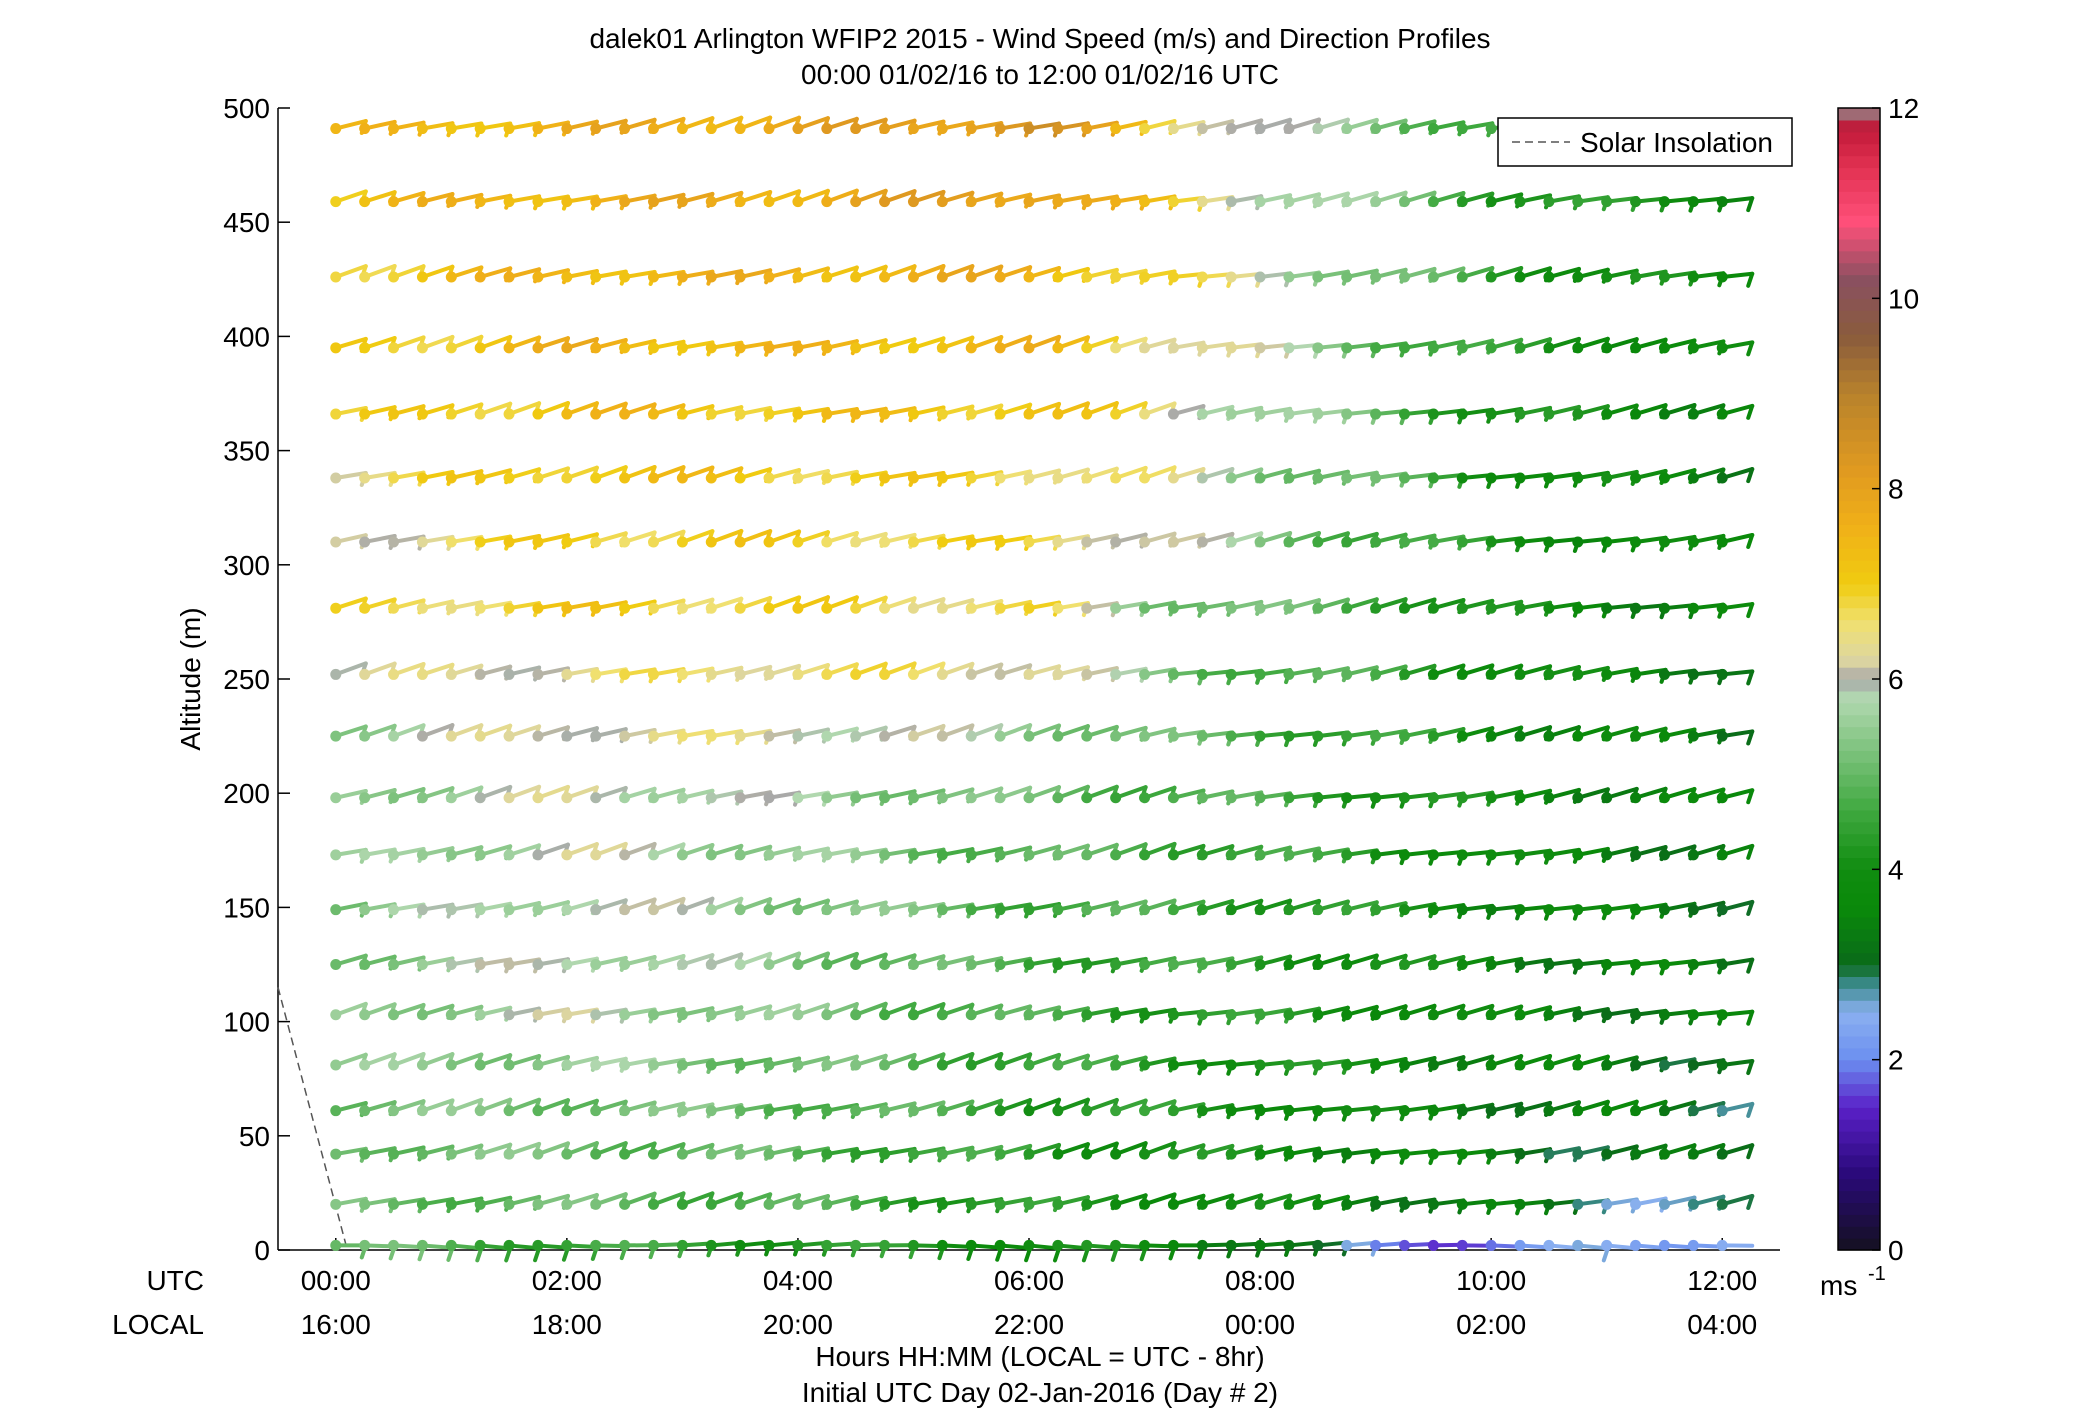  I want to click on x-tick-label-utc: 08:00, so click(1260, 1280).